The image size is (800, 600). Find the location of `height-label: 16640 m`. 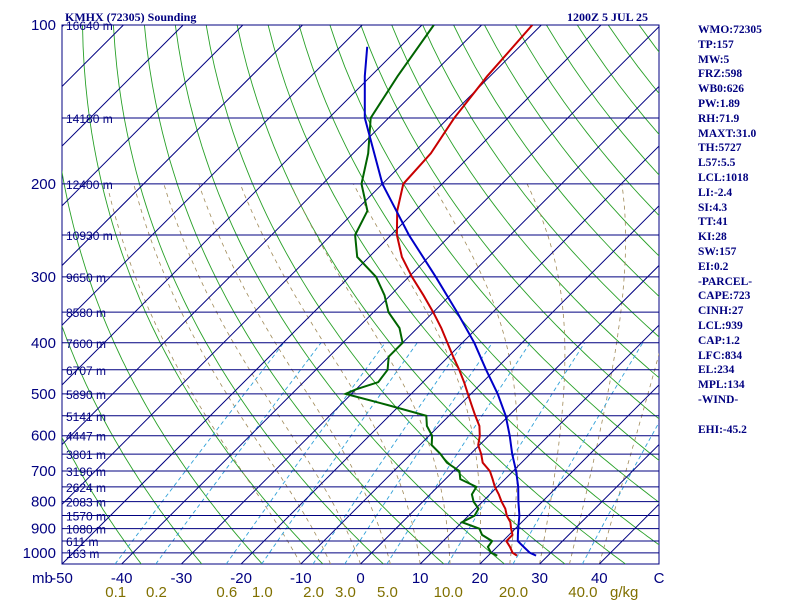

height-label: 16640 m is located at coordinates (89, 26).